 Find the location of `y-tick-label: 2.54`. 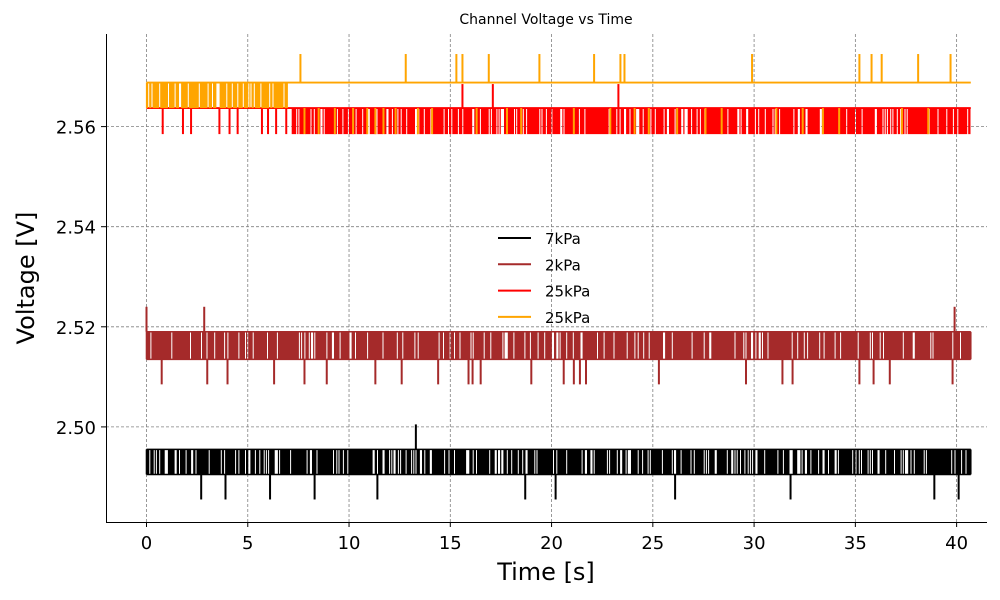

y-tick-label: 2.54 is located at coordinates (76, 228).